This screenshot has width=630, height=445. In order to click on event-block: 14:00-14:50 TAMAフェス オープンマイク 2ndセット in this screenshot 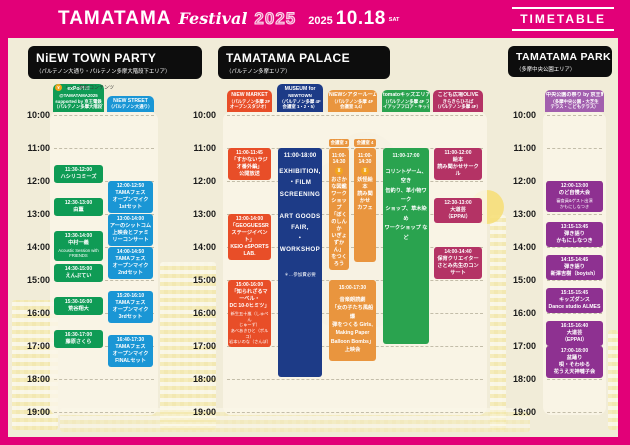, I will do `click(130, 263)`.